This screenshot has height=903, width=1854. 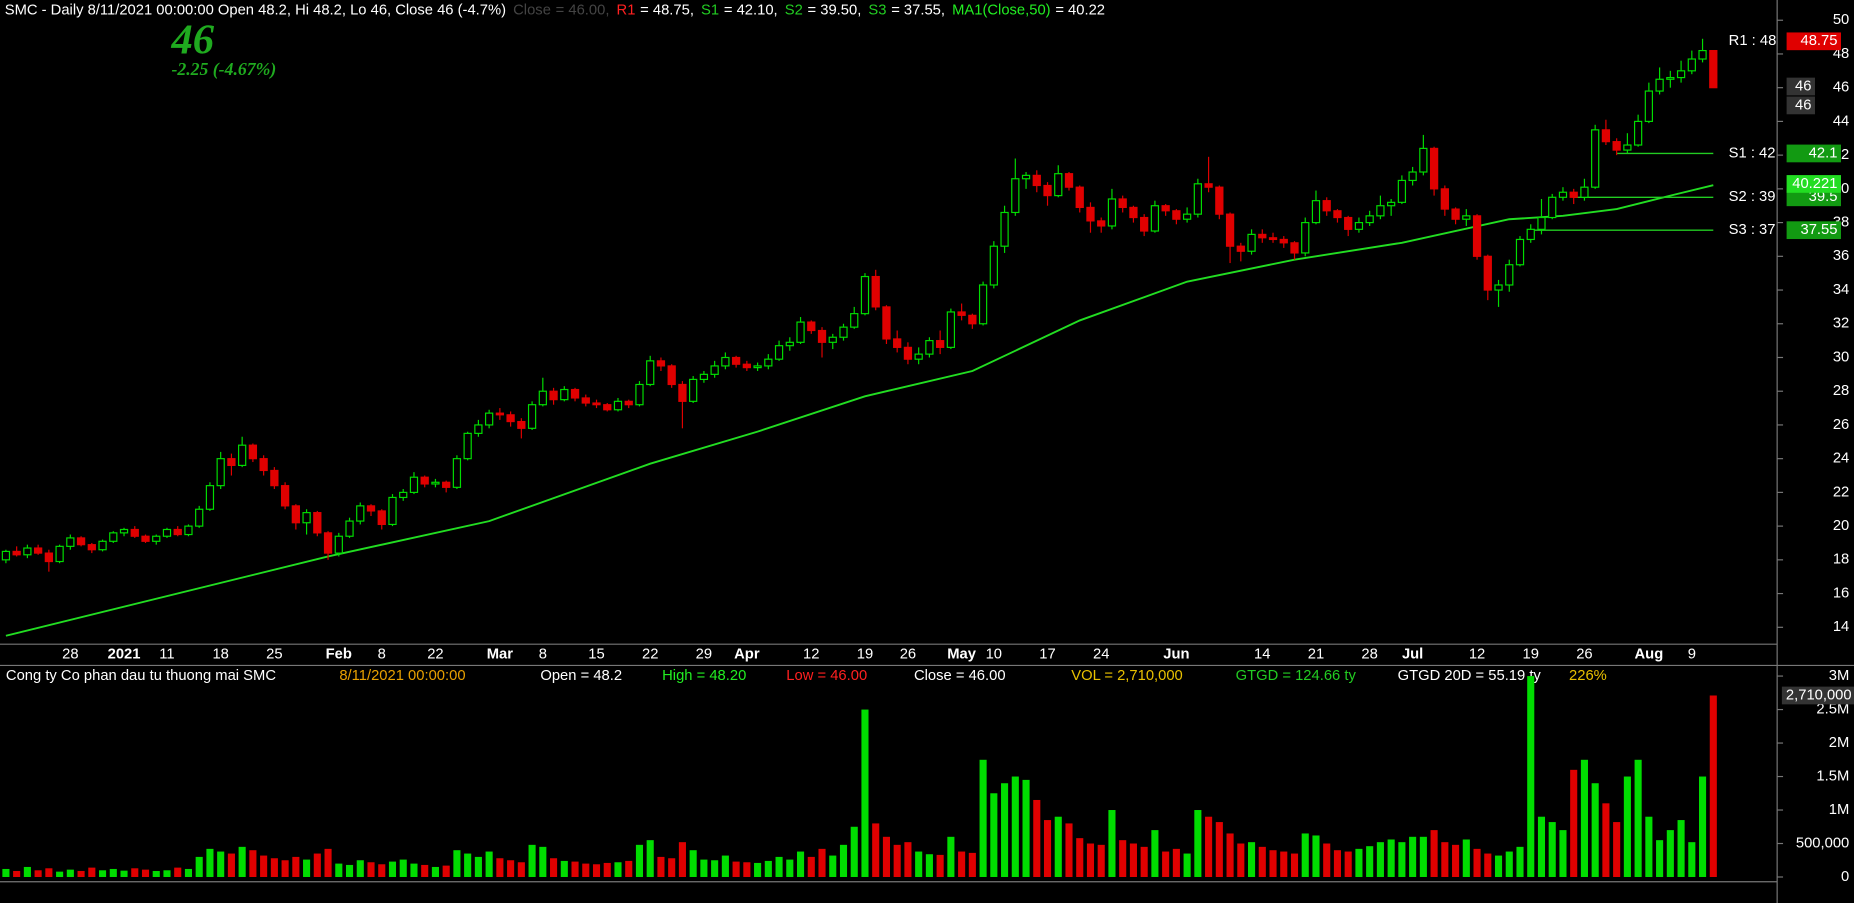 What do you see at coordinates (192, 40) in the screenshot?
I see `last-price: 46` at bounding box center [192, 40].